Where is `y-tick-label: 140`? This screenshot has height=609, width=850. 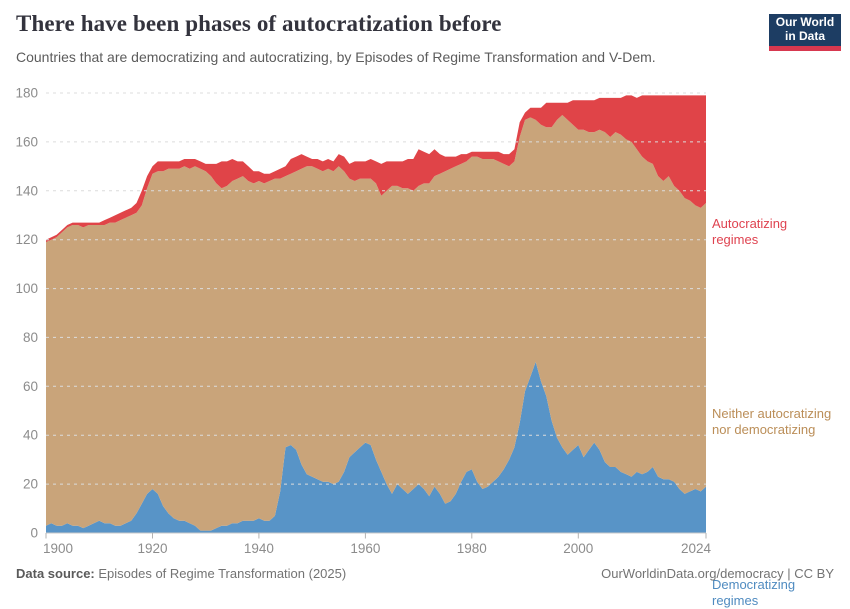 y-tick-label: 140 is located at coordinates (26, 190).